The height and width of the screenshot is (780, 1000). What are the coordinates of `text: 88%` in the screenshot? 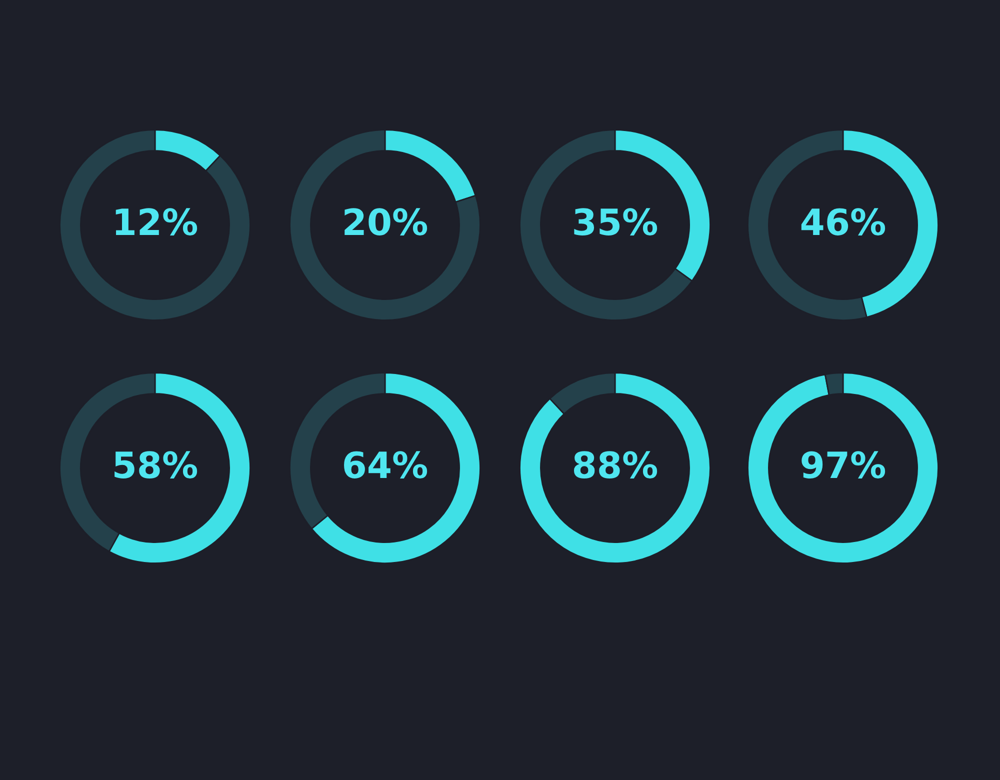 It's located at (616, 464).